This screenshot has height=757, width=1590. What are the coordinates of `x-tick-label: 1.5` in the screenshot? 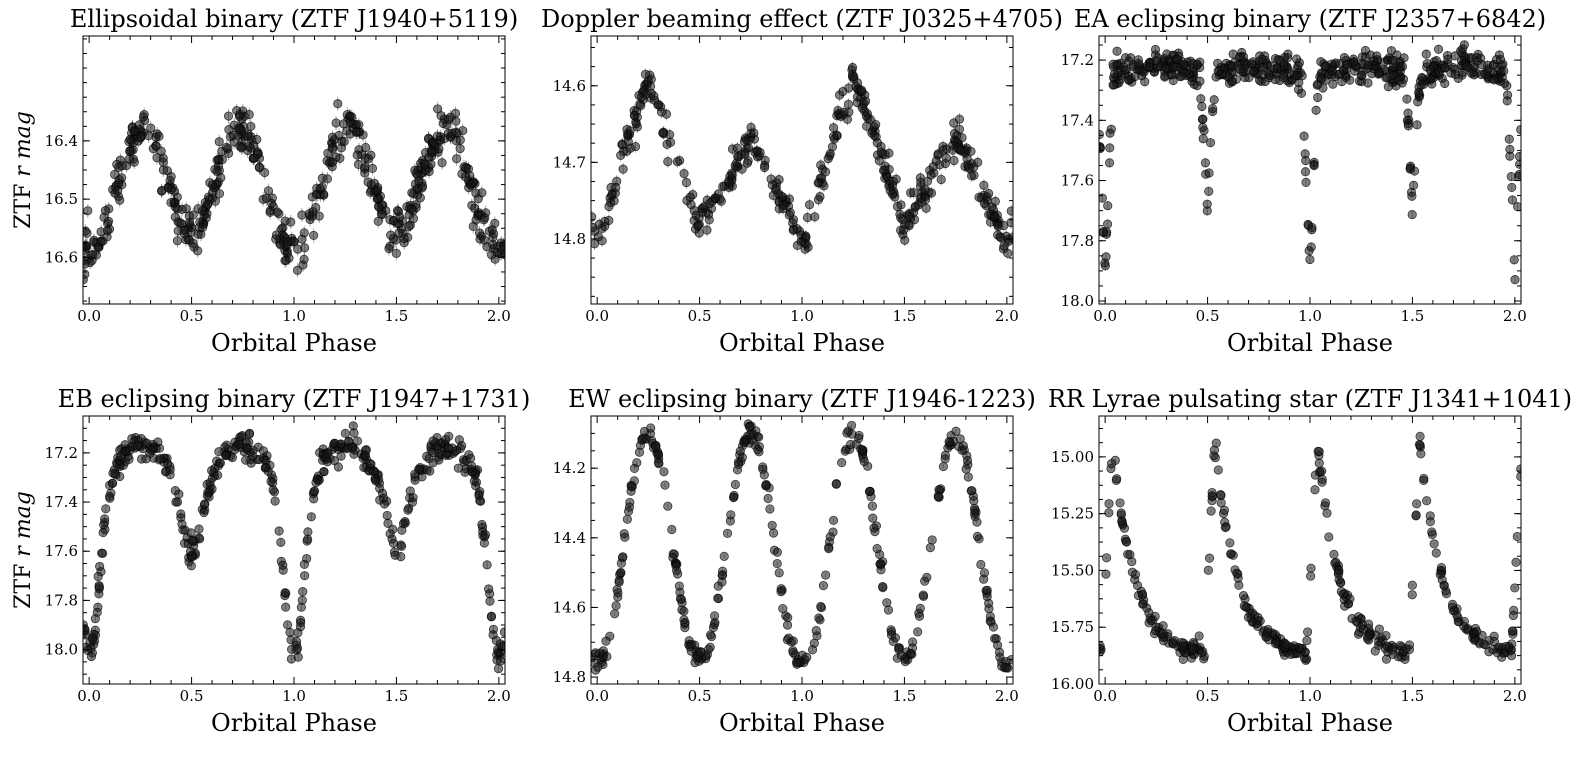 It's located at (396, 696).